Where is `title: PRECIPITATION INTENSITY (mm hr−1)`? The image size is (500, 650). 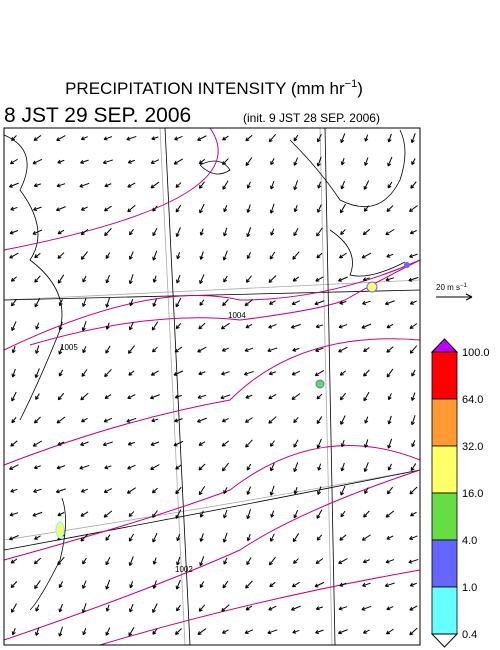
title: PRECIPITATION INTENSITY (mm hr−1) is located at coordinates (214, 88).